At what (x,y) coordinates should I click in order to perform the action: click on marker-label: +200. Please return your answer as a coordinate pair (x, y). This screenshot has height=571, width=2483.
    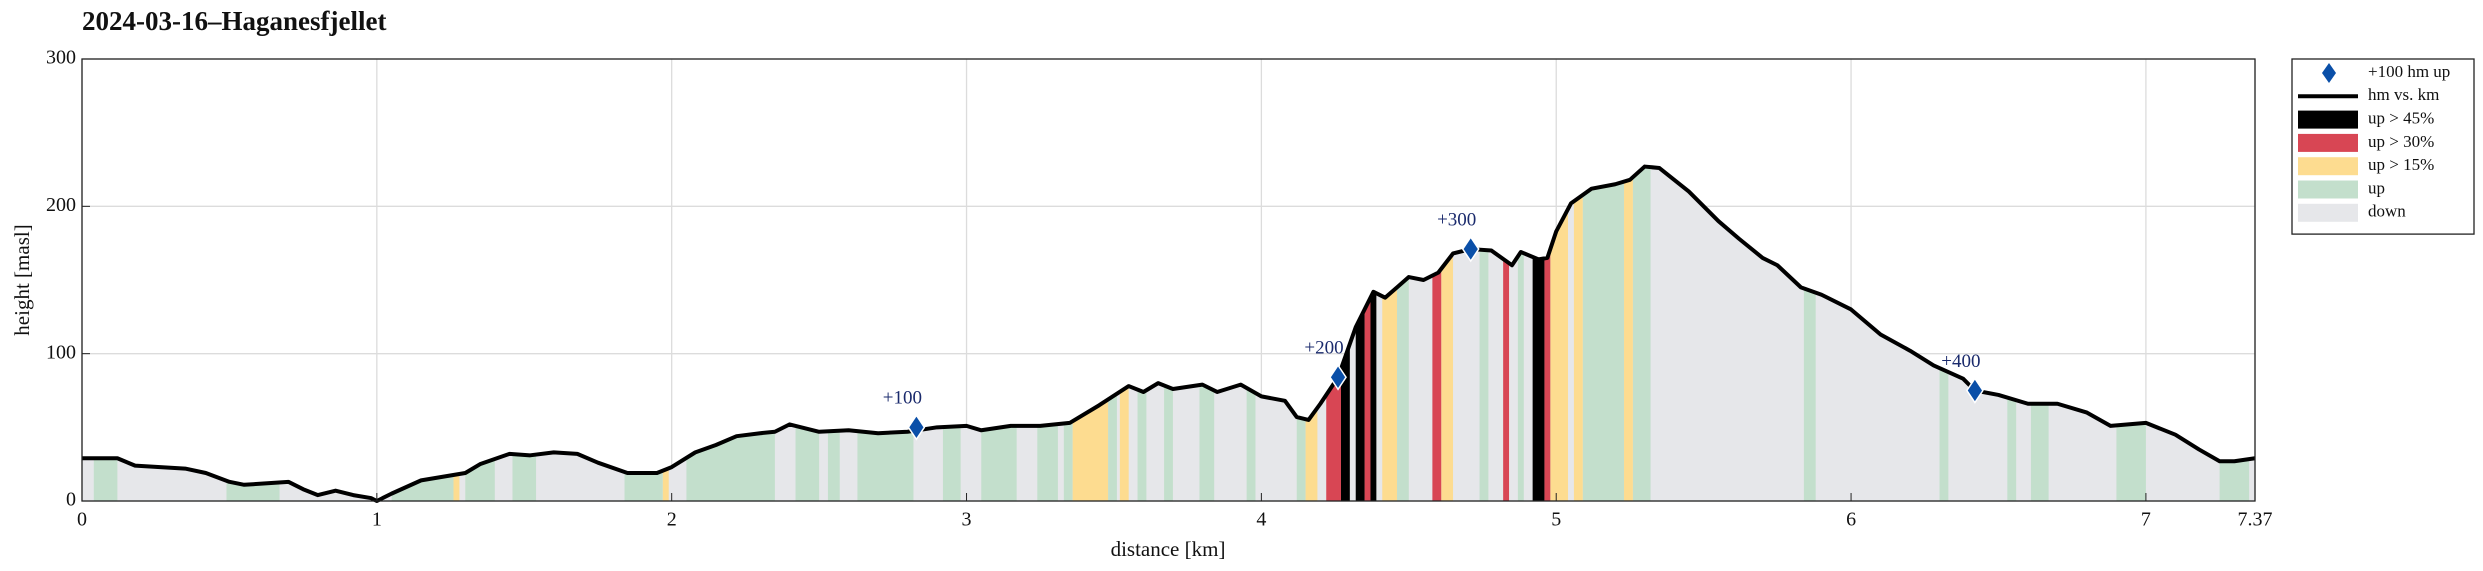
    Looking at the image, I should click on (1323, 348).